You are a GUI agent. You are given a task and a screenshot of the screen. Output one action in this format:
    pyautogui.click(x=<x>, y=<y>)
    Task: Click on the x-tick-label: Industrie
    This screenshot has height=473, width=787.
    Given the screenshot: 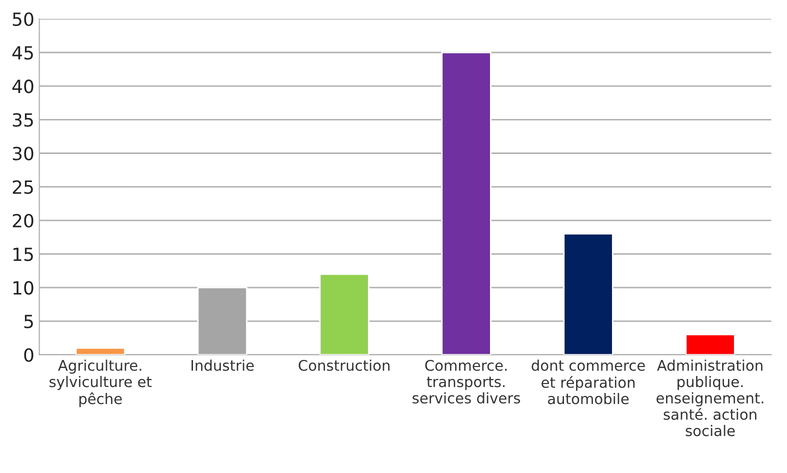 What is the action you would take?
    pyautogui.click(x=223, y=365)
    